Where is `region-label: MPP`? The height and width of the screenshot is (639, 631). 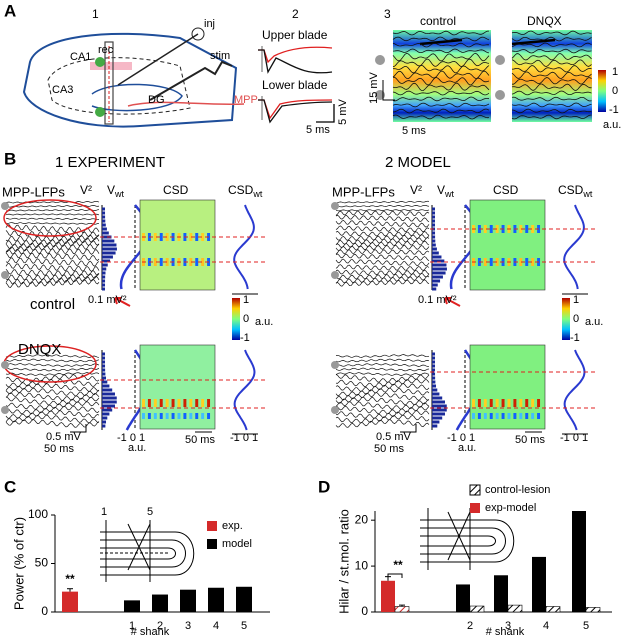 region-label: MPP is located at coordinates (246, 100).